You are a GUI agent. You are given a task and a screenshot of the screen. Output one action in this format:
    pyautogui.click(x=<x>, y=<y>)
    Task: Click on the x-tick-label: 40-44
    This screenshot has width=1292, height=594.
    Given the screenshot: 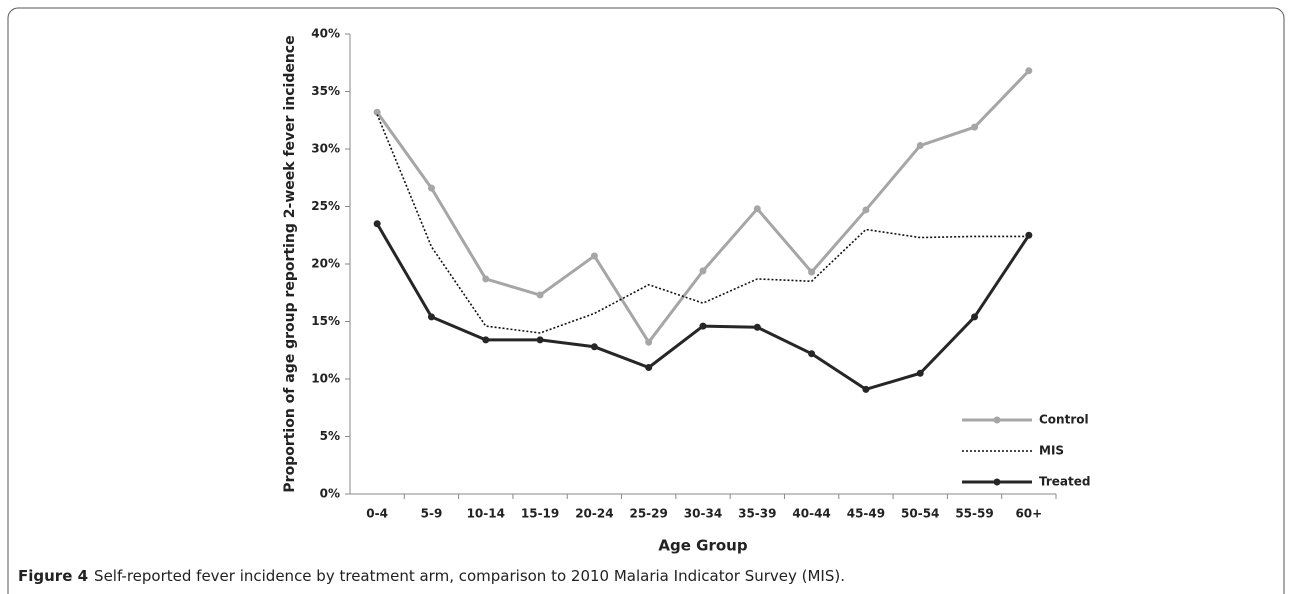 What is the action you would take?
    pyautogui.click(x=811, y=514)
    